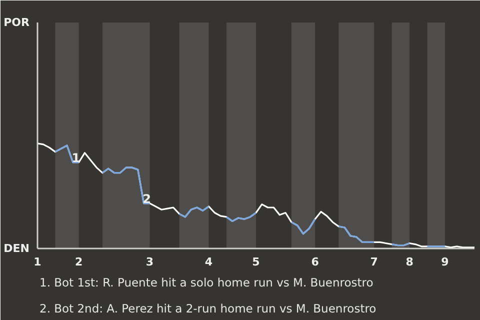  Describe the element at coordinates (17, 248) in the screenshot. I see `text: DEN` at that location.